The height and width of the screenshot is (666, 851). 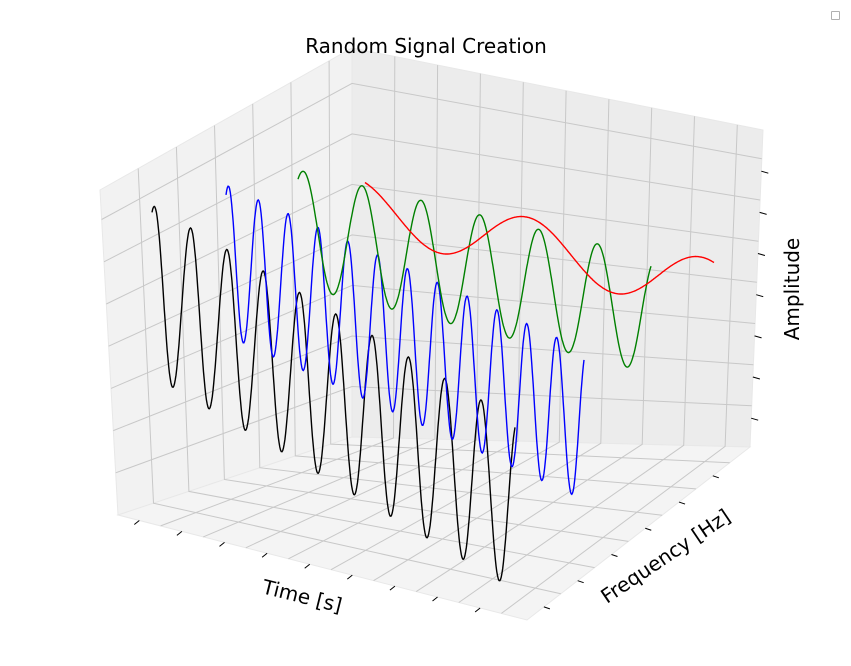 I want to click on x-axis-label: Time [s], so click(x=302, y=595).